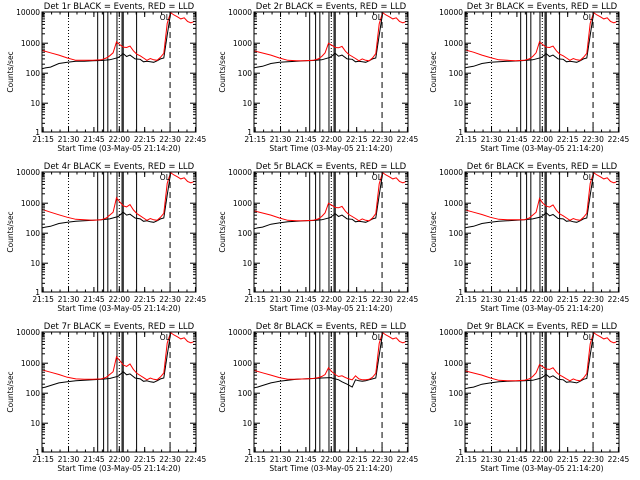  What do you see at coordinates (119, 327) in the screenshot?
I see `chart-title: Det 7r BLACK = Events, RED = LLD` at bounding box center [119, 327].